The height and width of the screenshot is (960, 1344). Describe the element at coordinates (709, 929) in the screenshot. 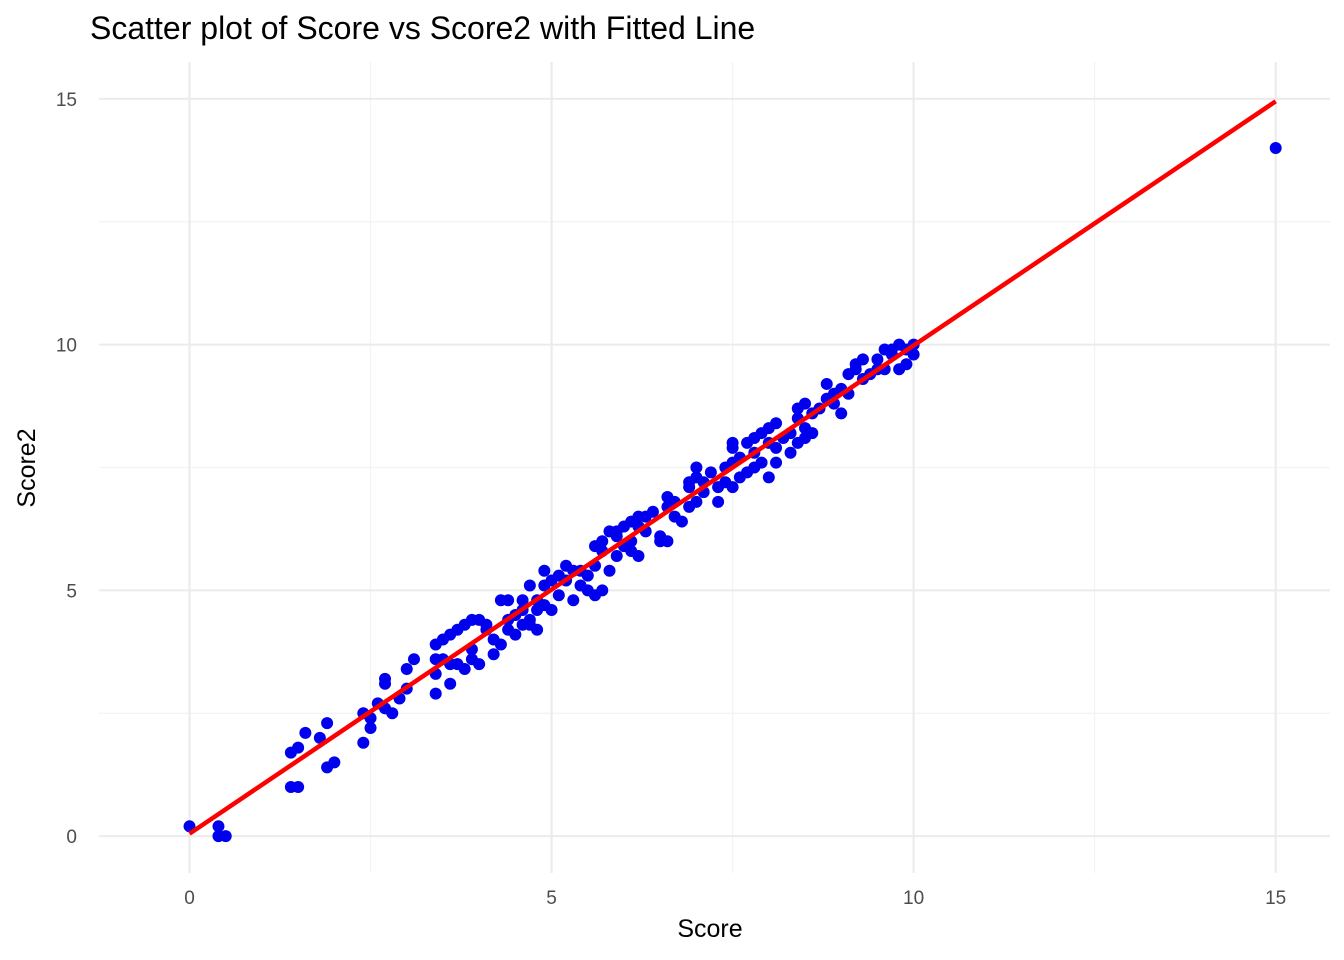

I see `x-axis-title: Score` at that location.